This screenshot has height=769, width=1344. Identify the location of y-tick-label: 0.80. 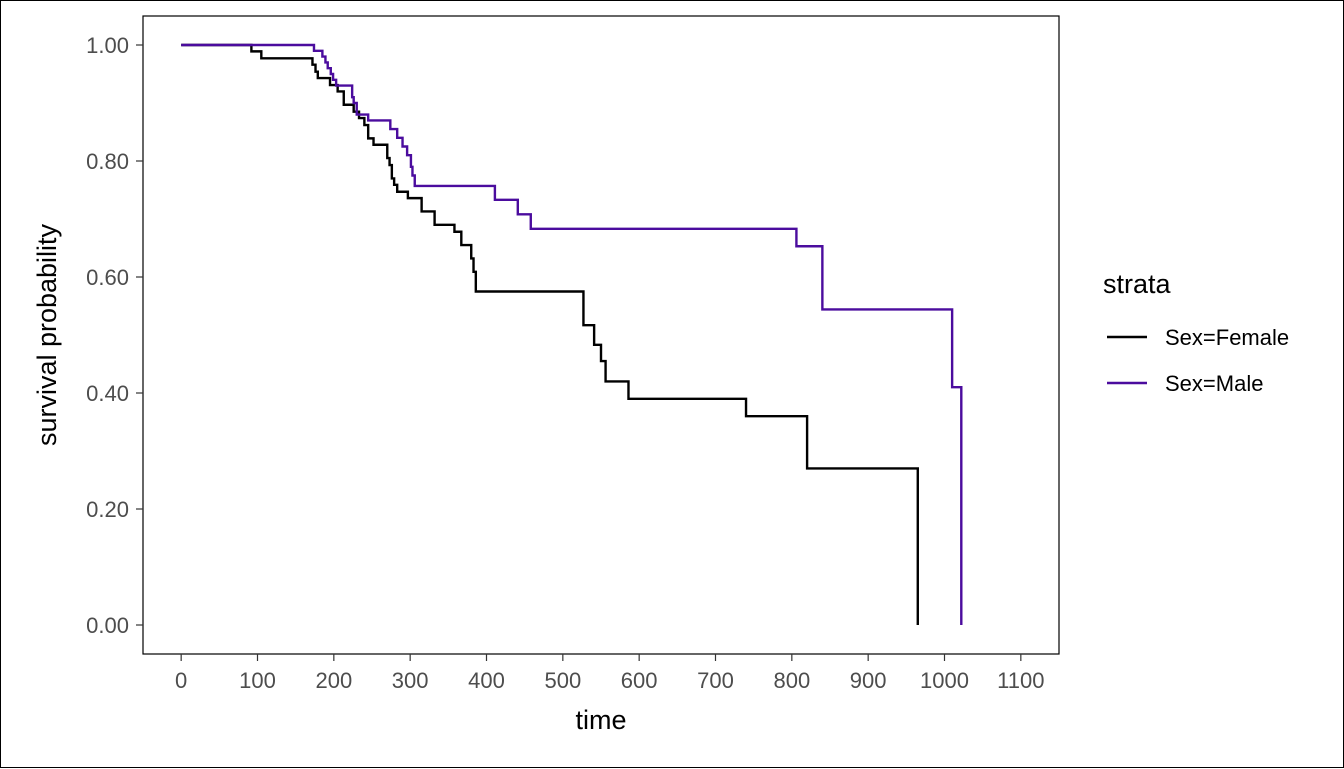
(107, 161).